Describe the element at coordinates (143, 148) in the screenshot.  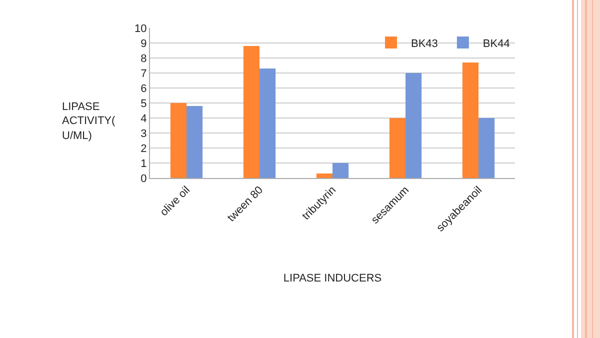
I see `y-tick-label: 2` at that location.